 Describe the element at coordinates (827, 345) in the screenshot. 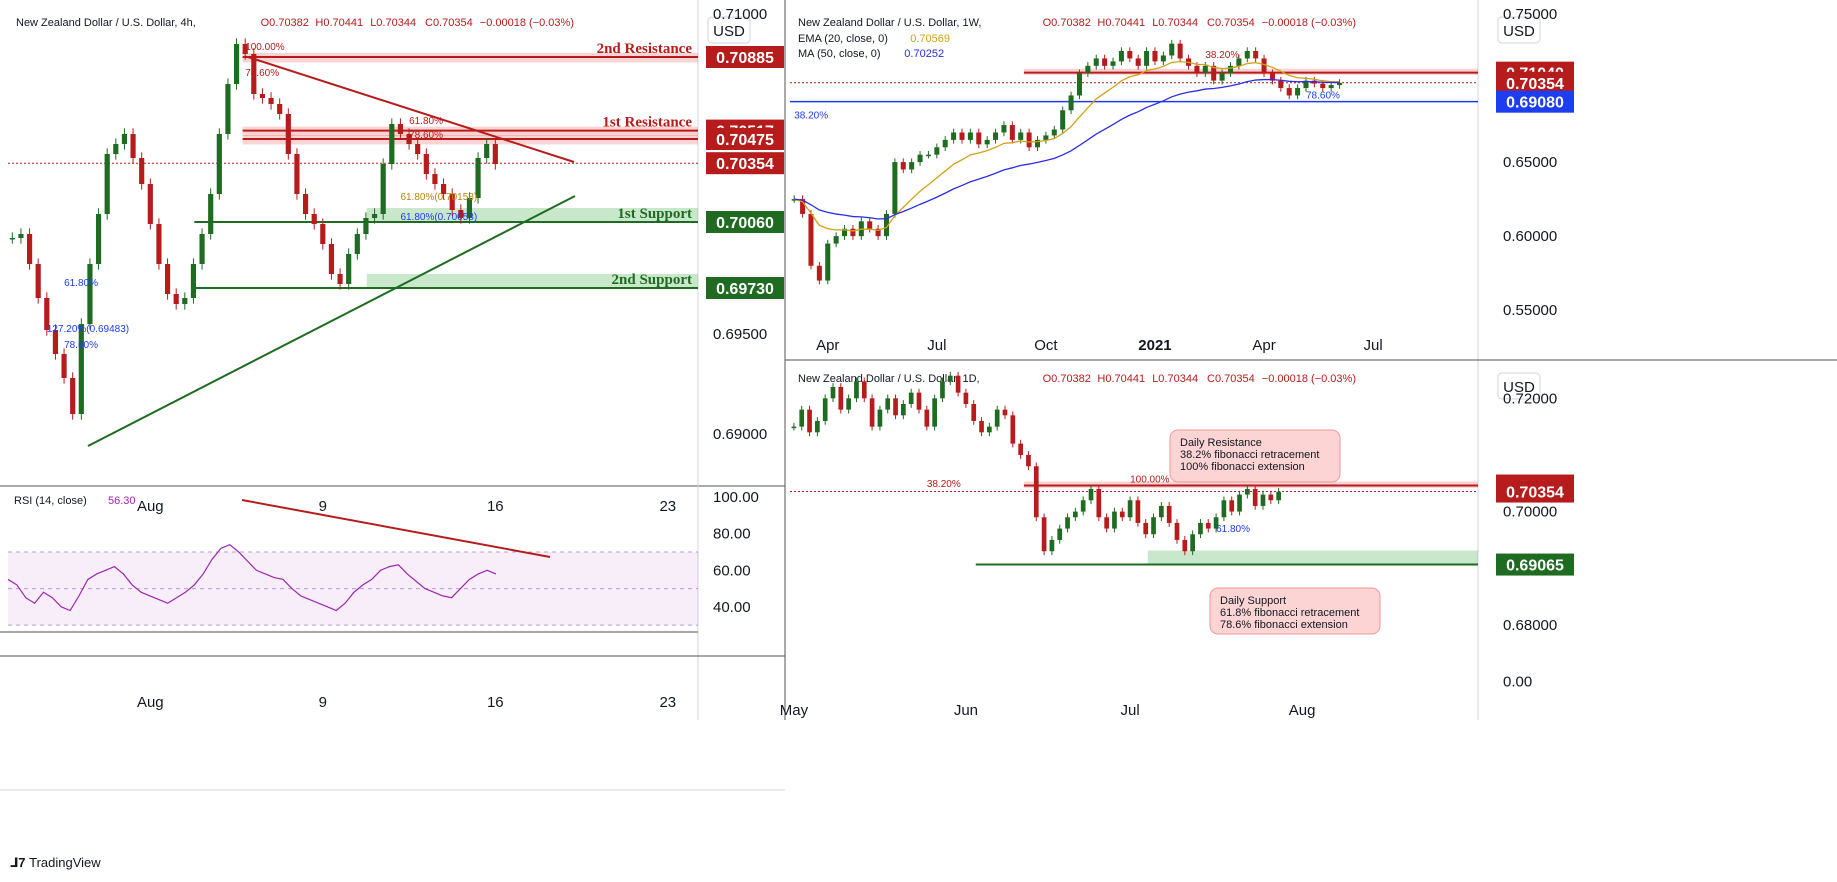

I see `x-tick-label: Apr` at that location.